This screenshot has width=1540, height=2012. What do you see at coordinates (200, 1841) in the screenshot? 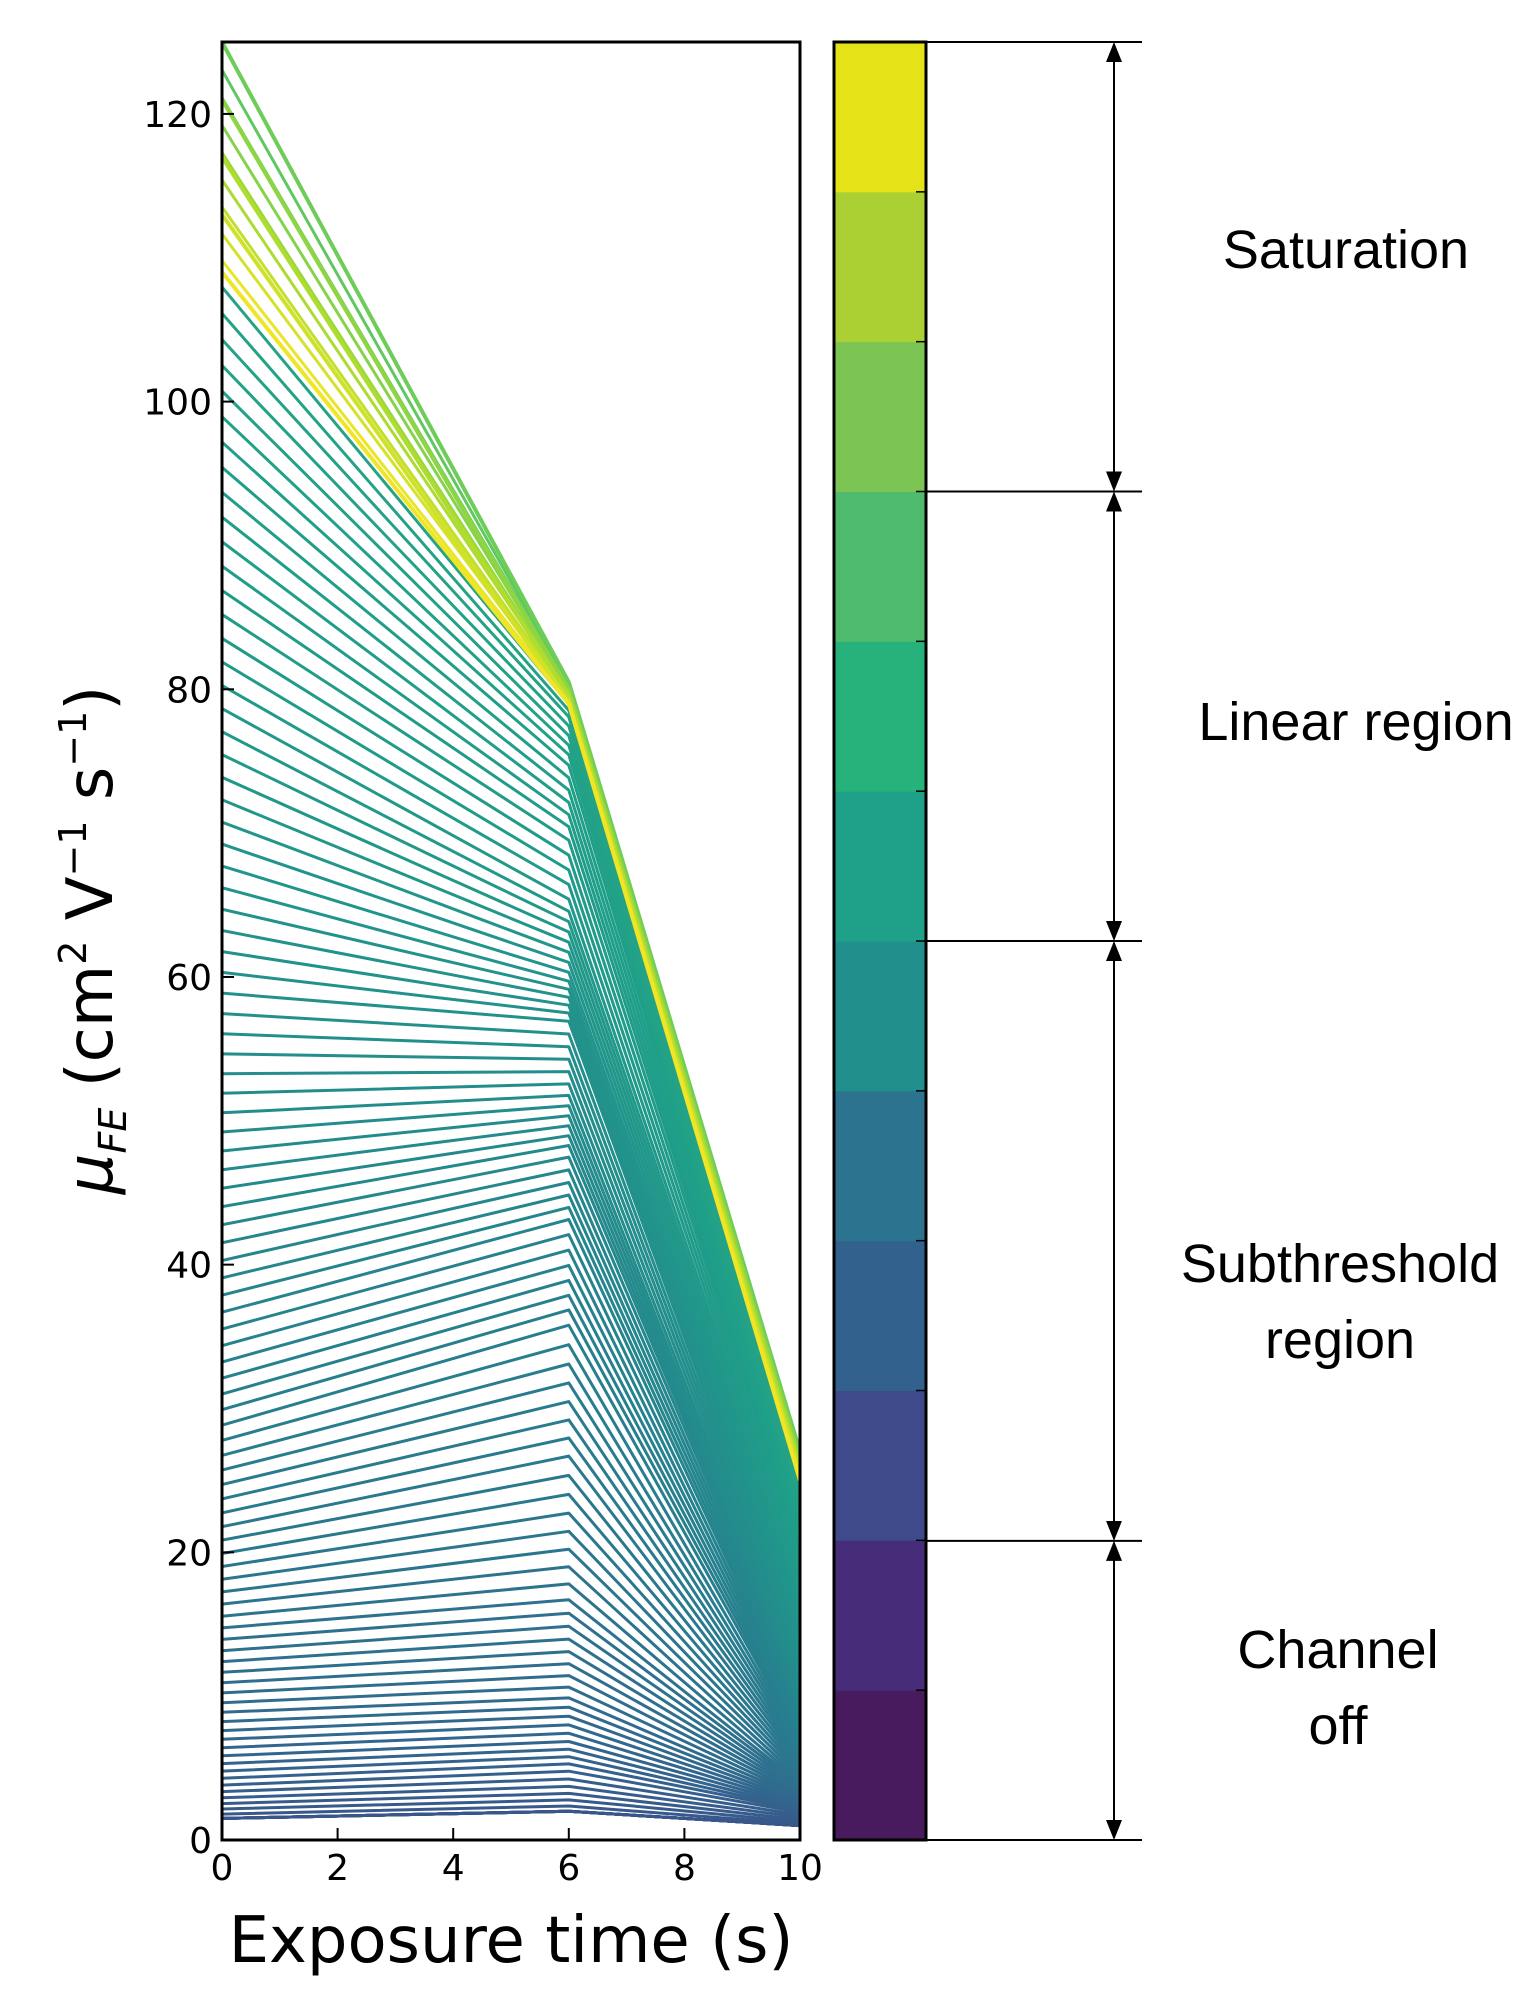
I see `y-tick-label: 0` at bounding box center [200, 1841].